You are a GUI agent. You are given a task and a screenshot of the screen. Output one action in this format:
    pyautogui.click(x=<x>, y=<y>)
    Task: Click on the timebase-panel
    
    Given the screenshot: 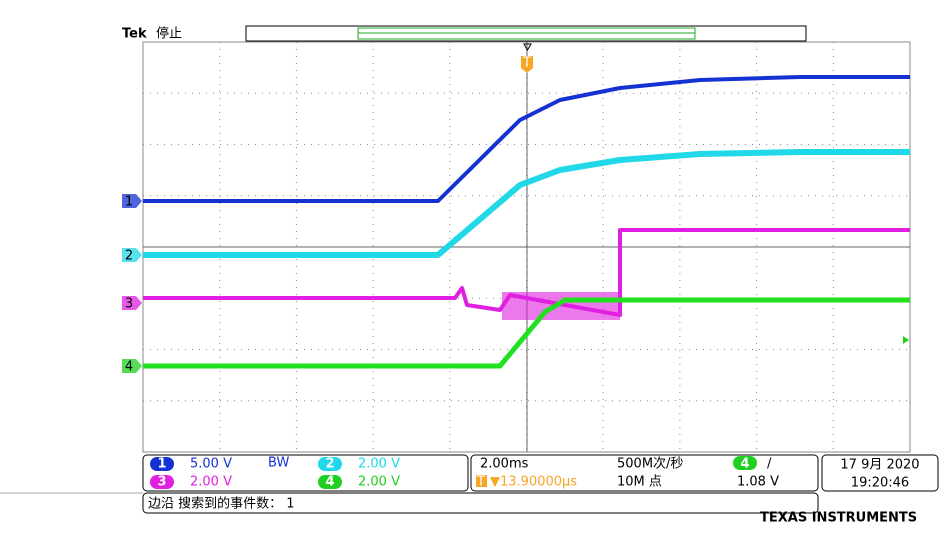 What is the action you would take?
    pyautogui.click(x=644, y=473)
    